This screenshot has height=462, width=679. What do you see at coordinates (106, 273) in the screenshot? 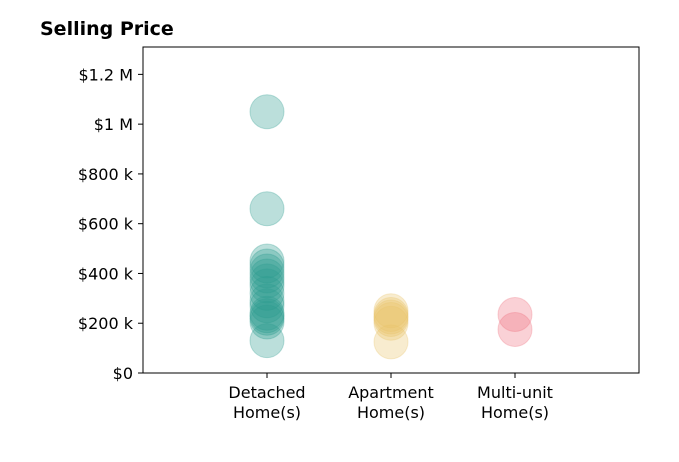
I see `y-tick-label: $400 k` at bounding box center [106, 273].